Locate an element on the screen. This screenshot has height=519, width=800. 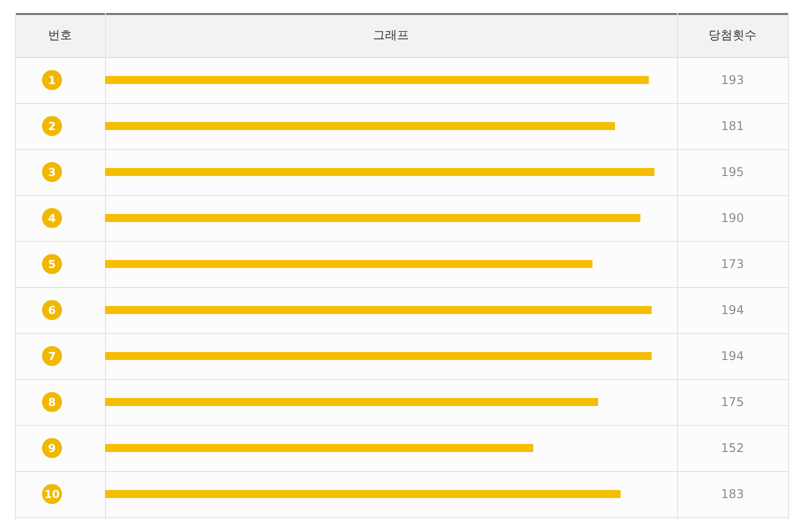
data-label: 152 is located at coordinates (732, 448).